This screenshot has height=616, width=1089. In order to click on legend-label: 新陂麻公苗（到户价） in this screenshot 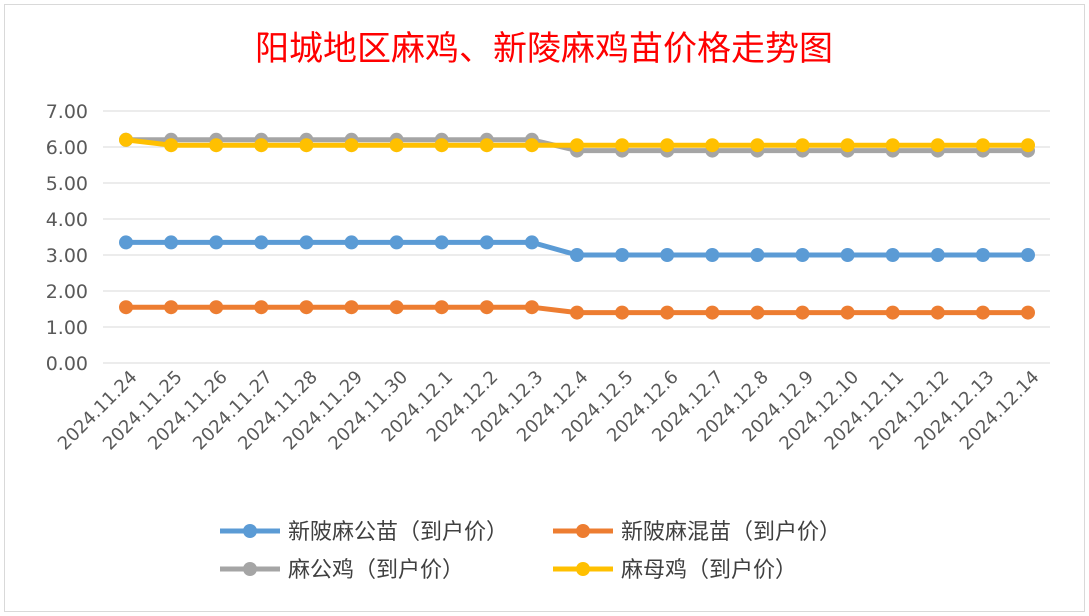, I will do `click(398, 532)`.